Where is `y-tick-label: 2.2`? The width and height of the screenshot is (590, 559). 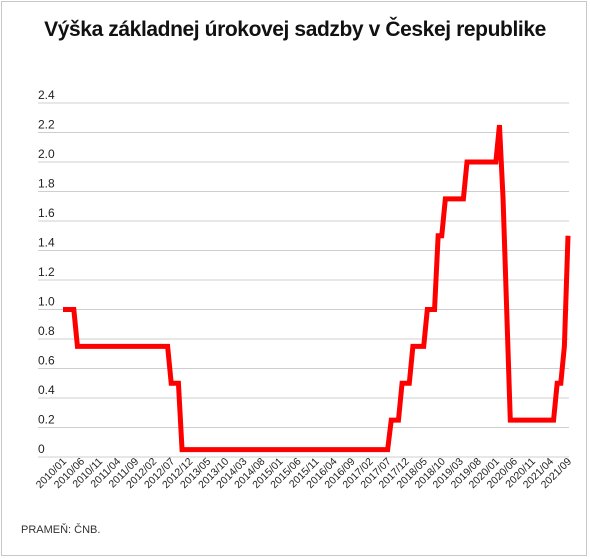 y-tick-label: 2.2 is located at coordinates (46, 125).